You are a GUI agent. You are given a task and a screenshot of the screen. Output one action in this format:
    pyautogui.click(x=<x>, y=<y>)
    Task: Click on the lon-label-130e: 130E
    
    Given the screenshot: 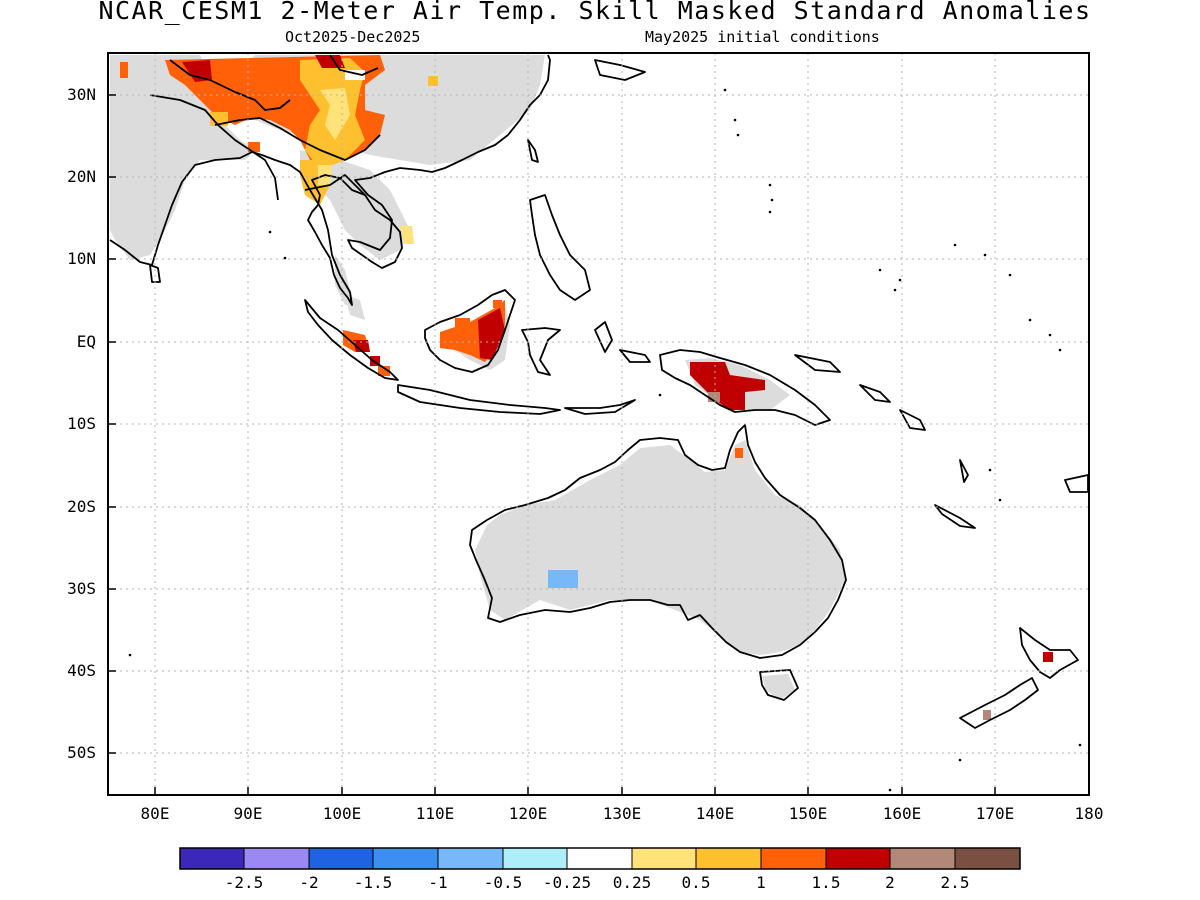 What is the action you would take?
    pyautogui.click(x=622, y=813)
    